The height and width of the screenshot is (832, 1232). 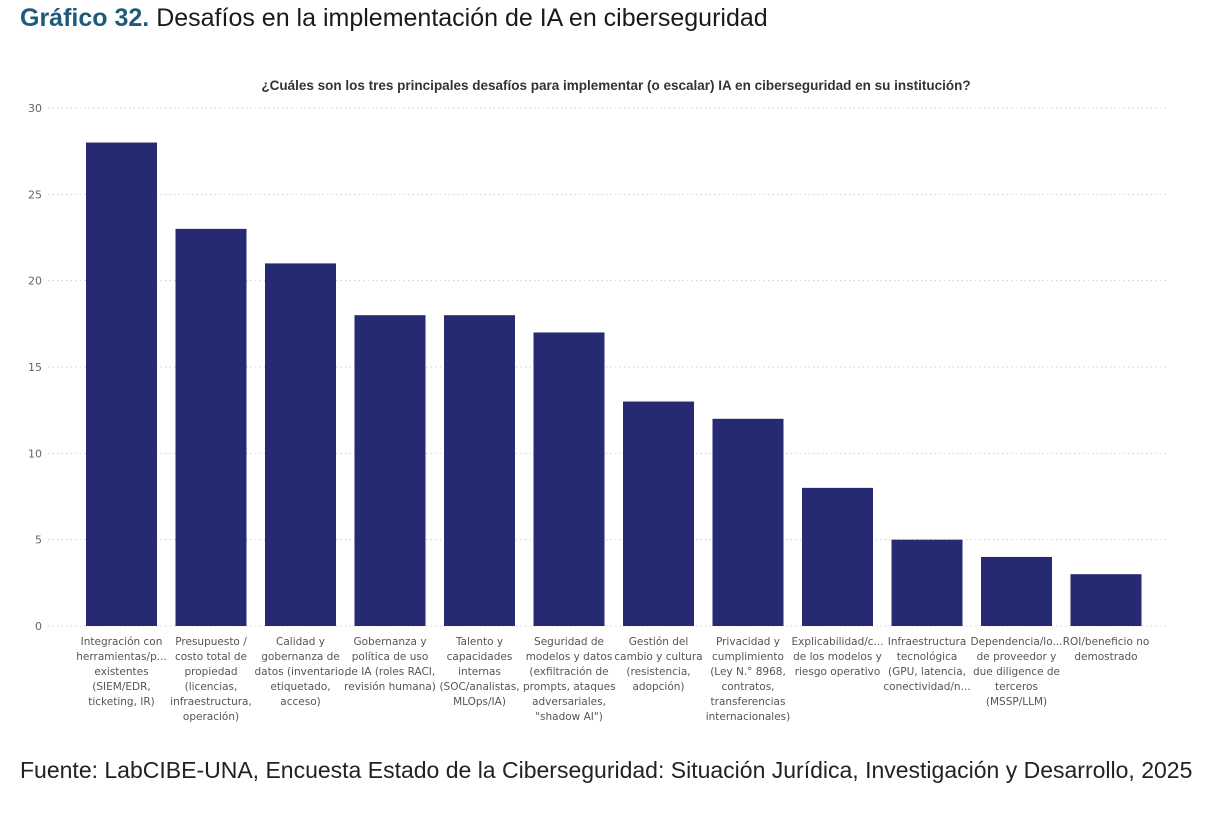 I want to click on x-tick-label-line: Infraestructura, so click(x=927, y=642).